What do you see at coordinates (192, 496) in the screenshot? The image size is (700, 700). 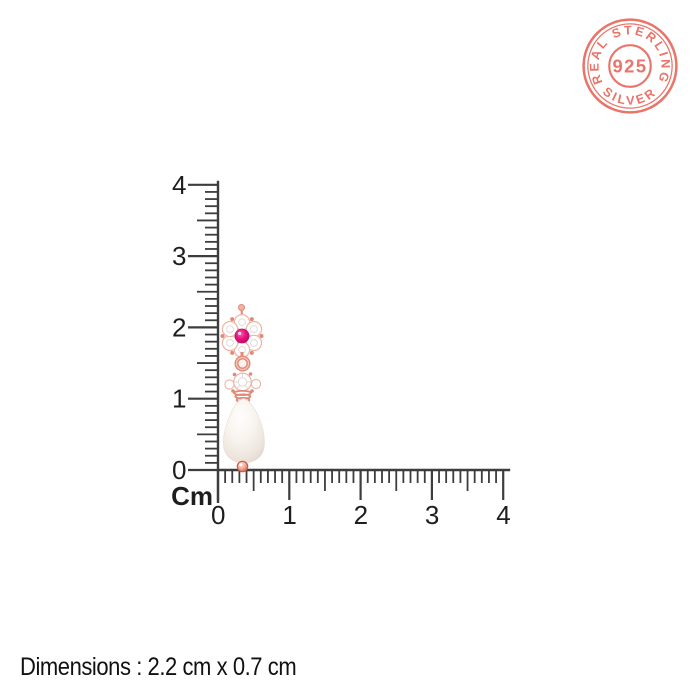 I see `ruler-unit-label: Cm` at bounding box center [192, 496].